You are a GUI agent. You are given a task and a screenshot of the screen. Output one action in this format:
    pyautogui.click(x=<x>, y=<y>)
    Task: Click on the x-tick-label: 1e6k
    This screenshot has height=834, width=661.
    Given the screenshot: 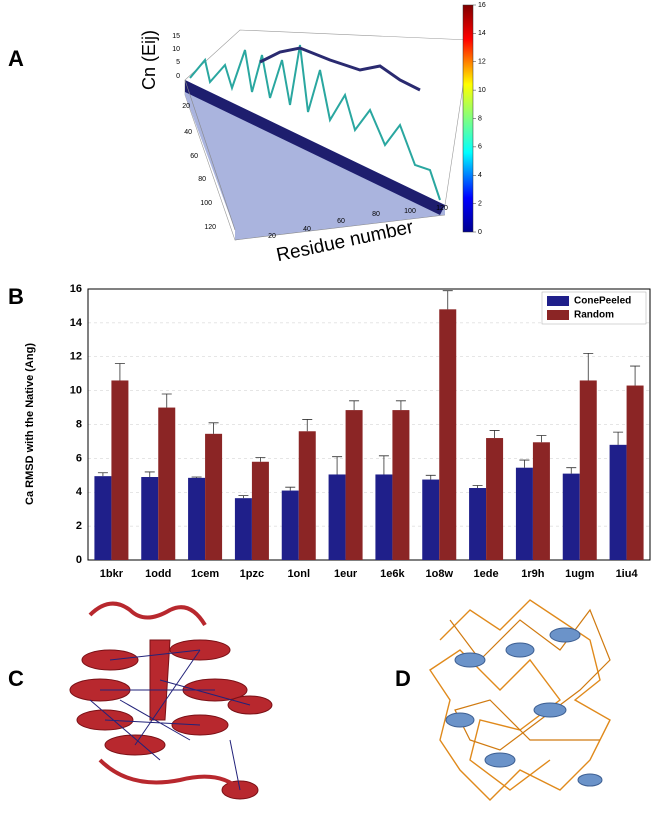 What is the action you would take?
    pyautogui.click(x=392, y=574)
    